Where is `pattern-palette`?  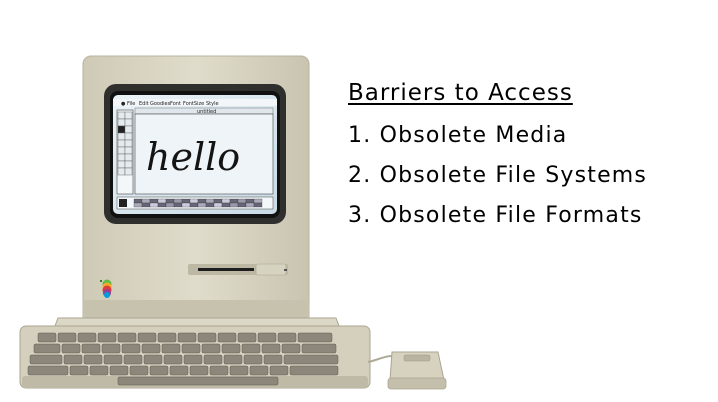 pattern-palette is located at coordinates (195, 203).